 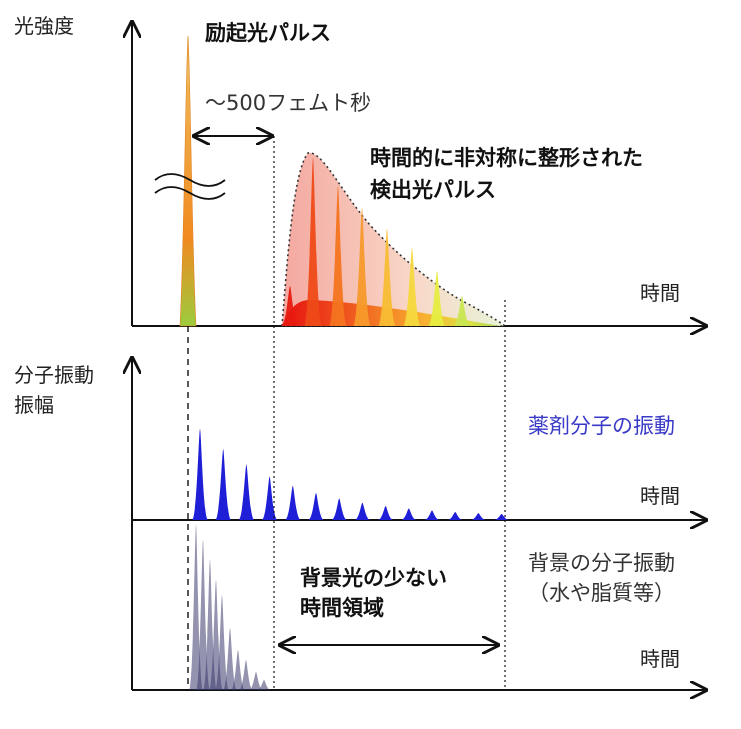 What do you see at coordinates (342, 608) in the screenshot?
I see `window-label-line2: 時間領域` at bounding box center [342, 608].